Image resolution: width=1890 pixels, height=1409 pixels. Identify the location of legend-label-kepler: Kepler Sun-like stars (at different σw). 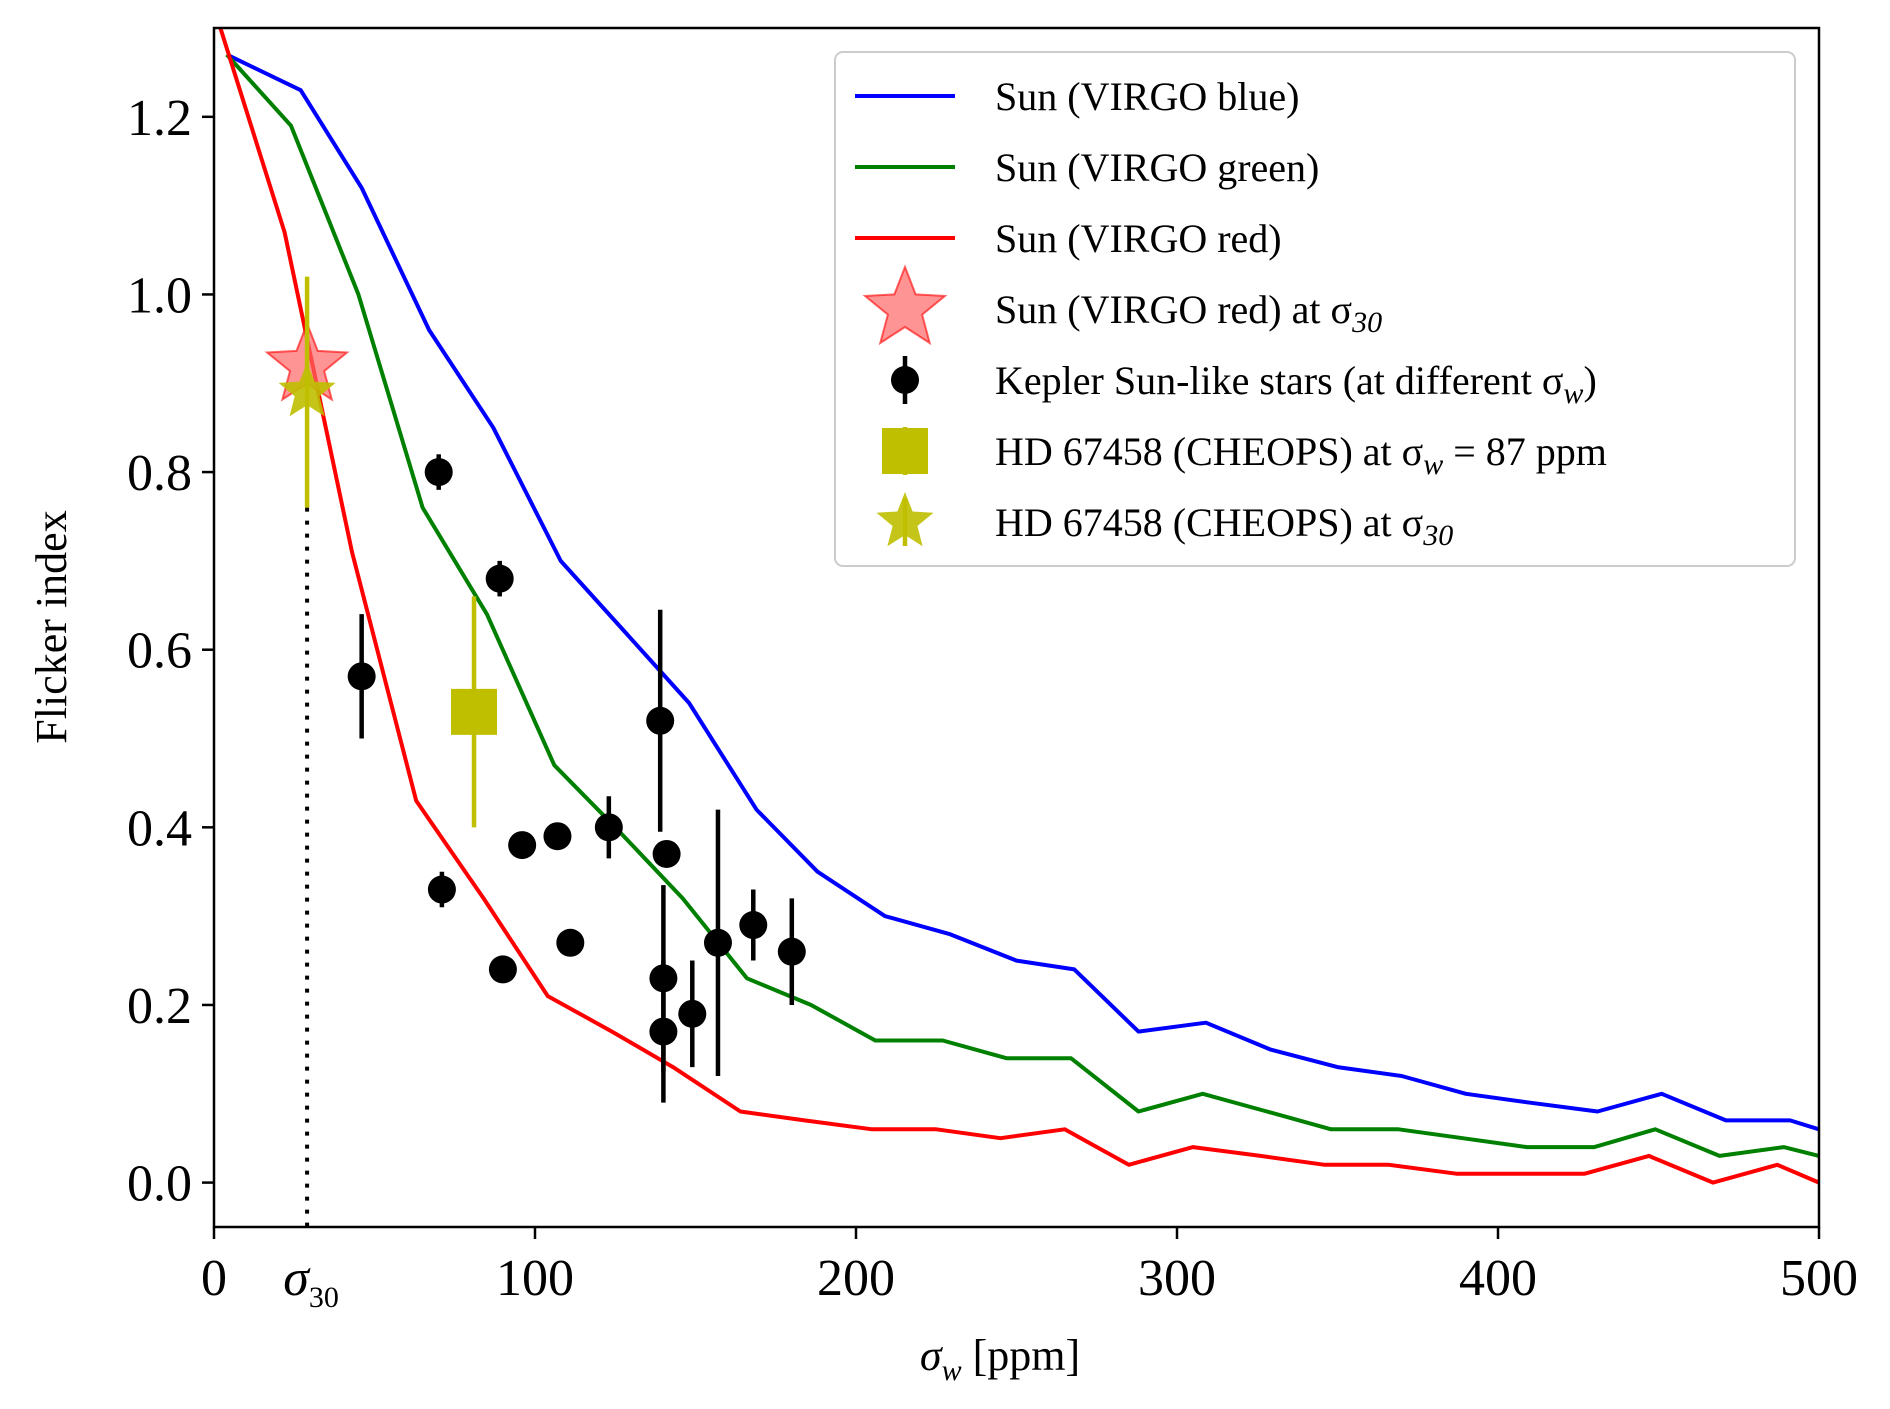
(1296, 384).